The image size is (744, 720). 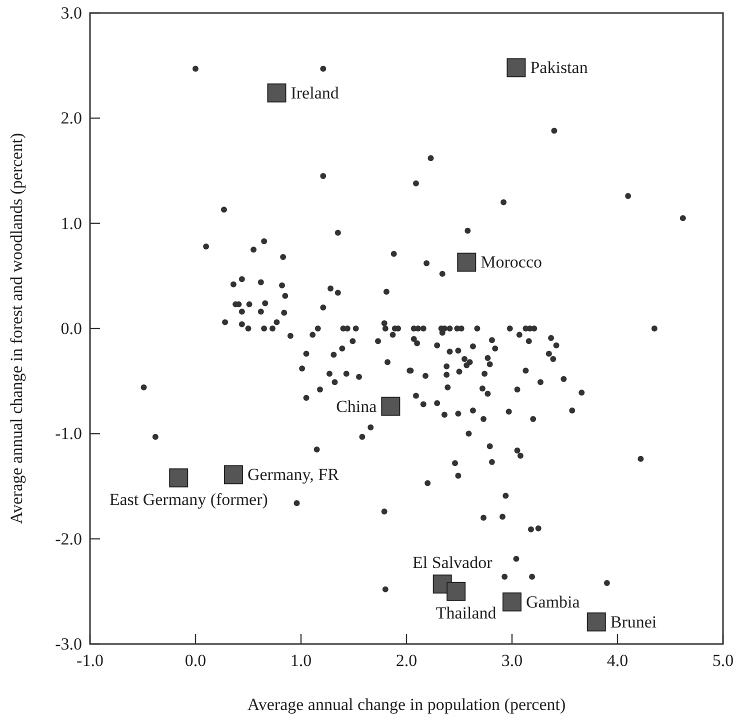 What do you see at coordinates (71, 328) in the screenshot?
I see `y-tick-label: 0.0` at bounding box center [71, 328].